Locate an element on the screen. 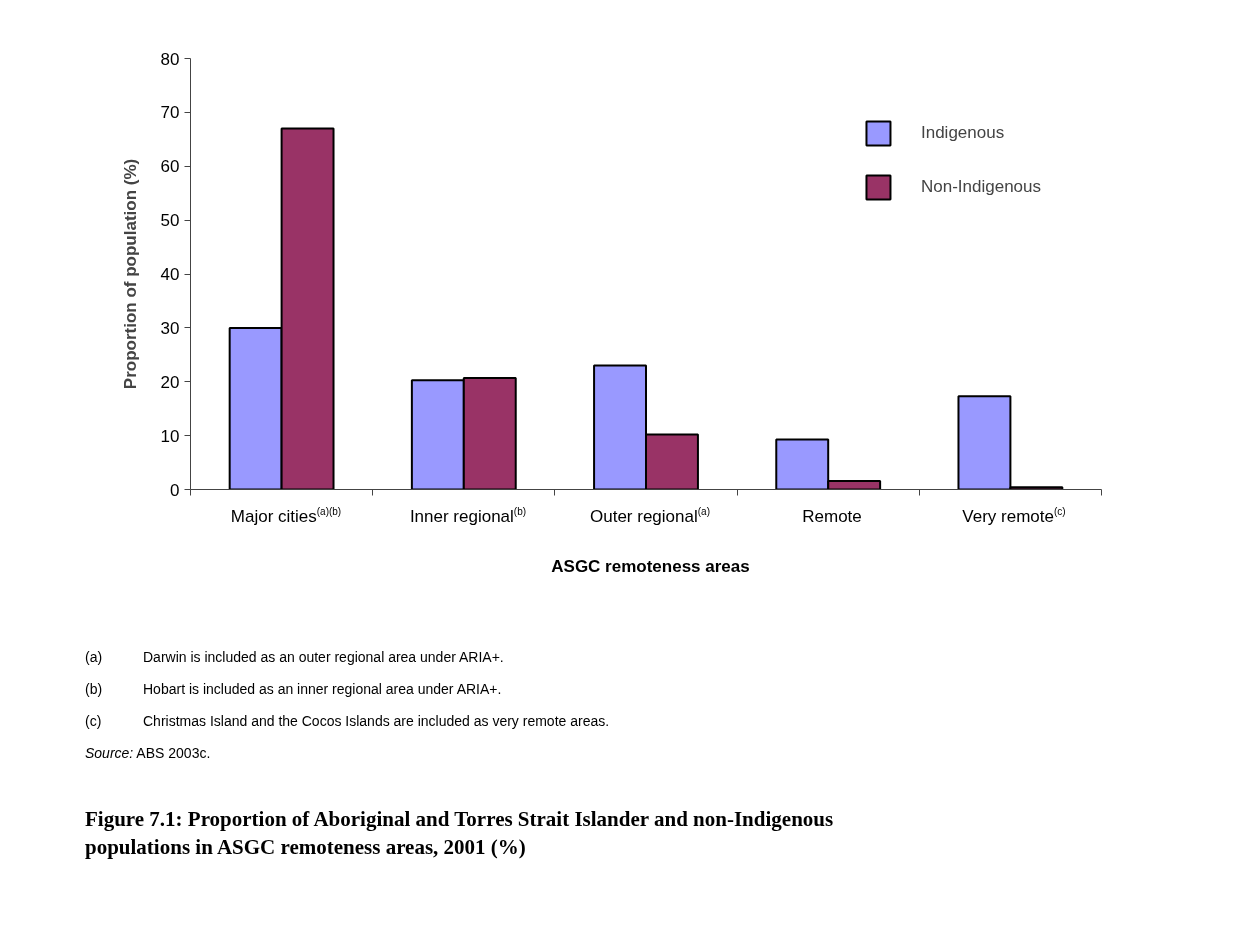  y-tick-label: 70 is located at coordinates (170, 113).